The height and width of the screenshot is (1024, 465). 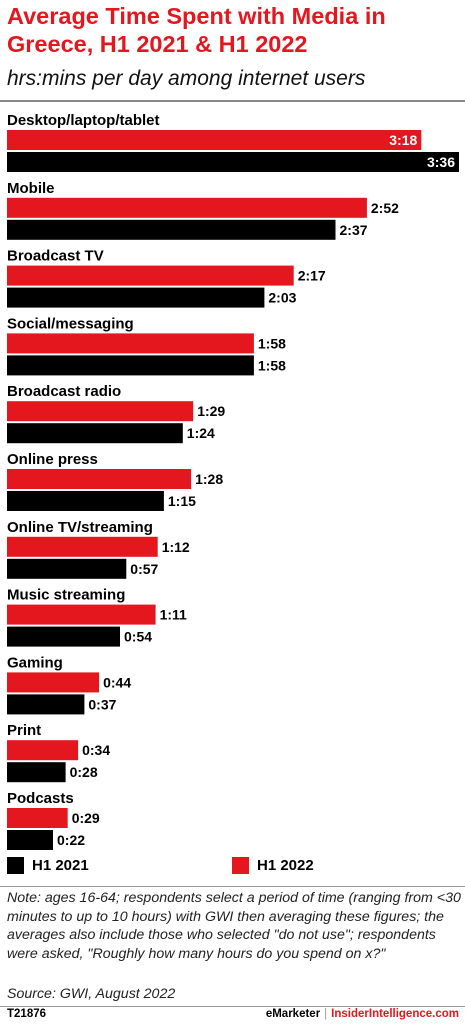 I want to click on category-label-mobile: Mobile, so click(x=31, y=188).